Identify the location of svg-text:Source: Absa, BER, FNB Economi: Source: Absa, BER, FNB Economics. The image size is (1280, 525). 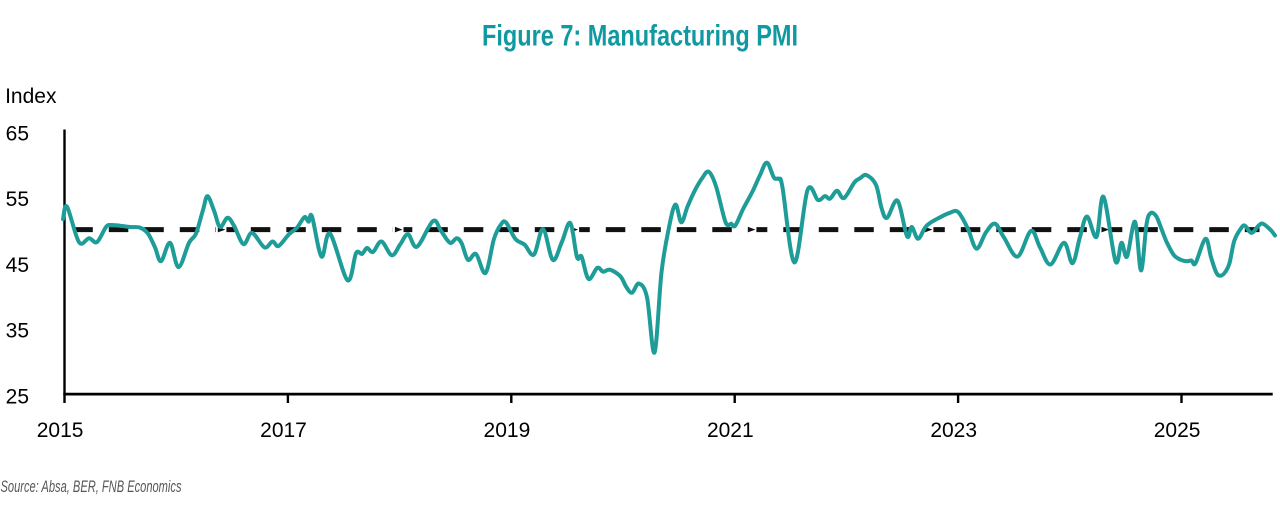
(91, 487).